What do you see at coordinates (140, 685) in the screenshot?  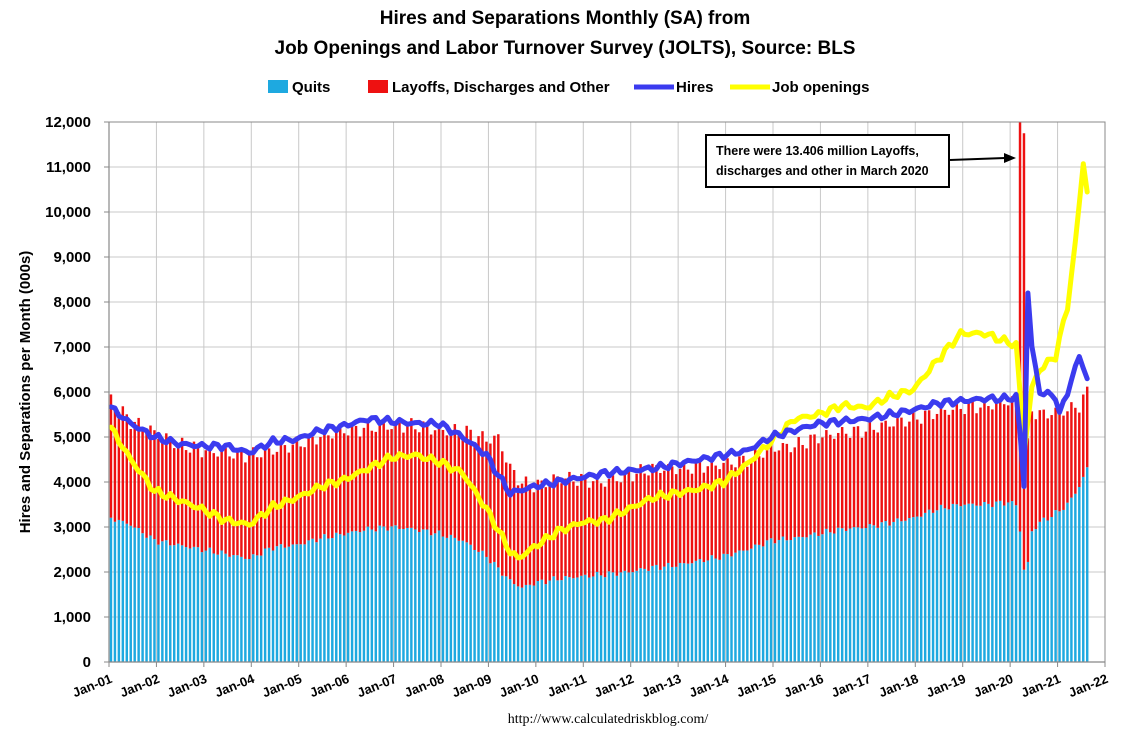 I see `x-tick-label: Jan-02` at bounding box center [140, 685].